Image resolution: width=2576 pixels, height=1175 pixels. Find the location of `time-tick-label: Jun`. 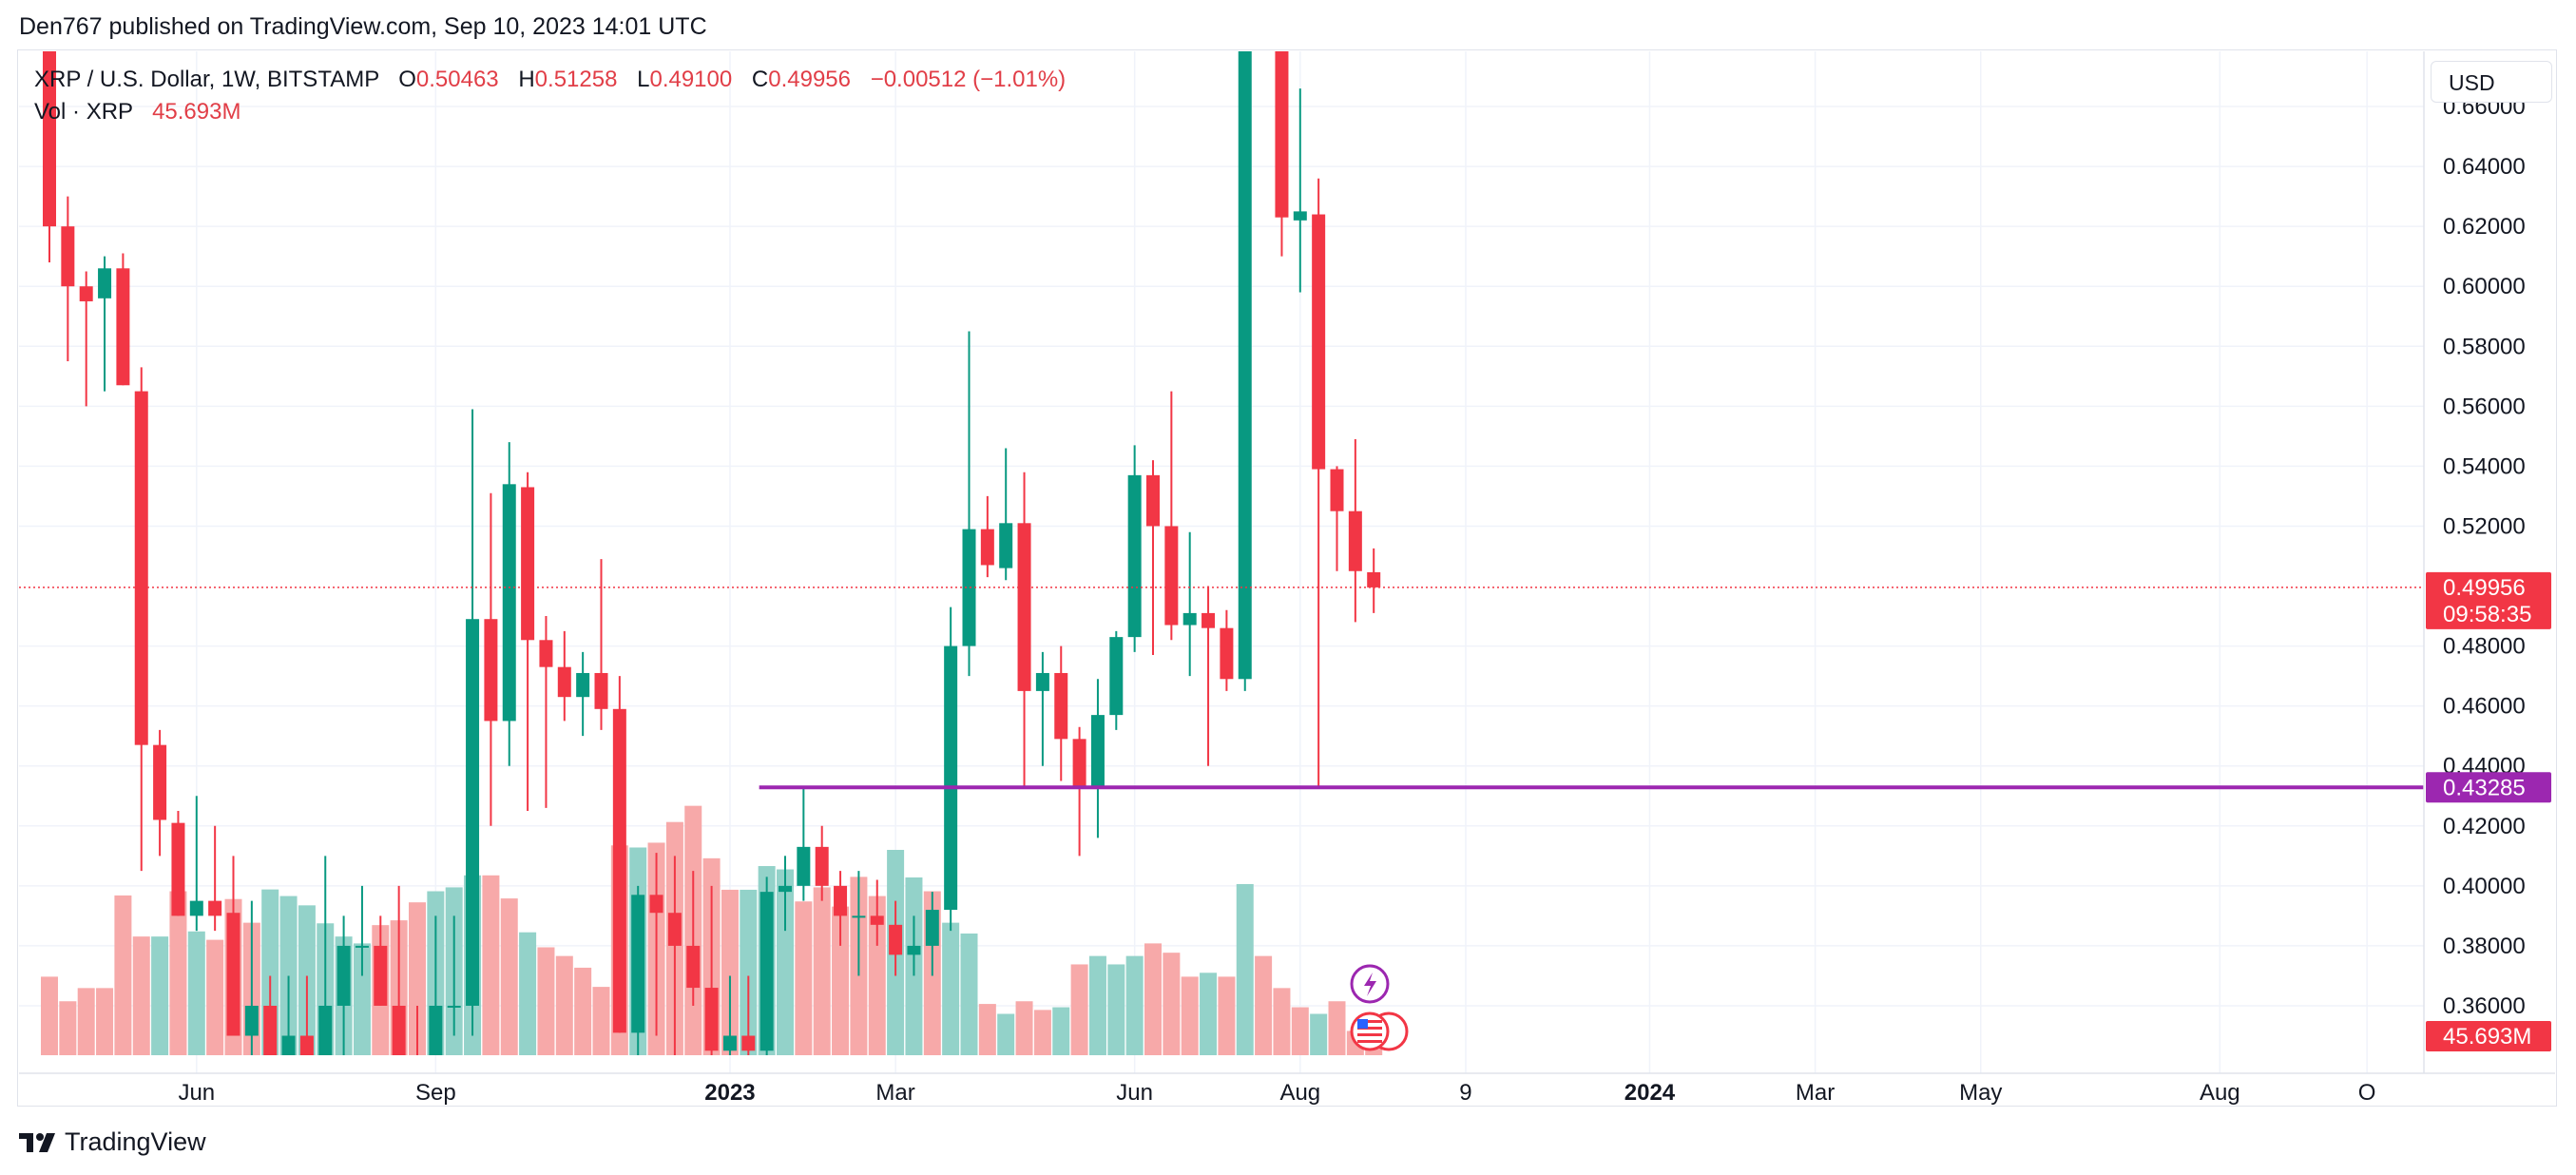

time-tick-label: Jun is located at coordinates (1134, 1093).